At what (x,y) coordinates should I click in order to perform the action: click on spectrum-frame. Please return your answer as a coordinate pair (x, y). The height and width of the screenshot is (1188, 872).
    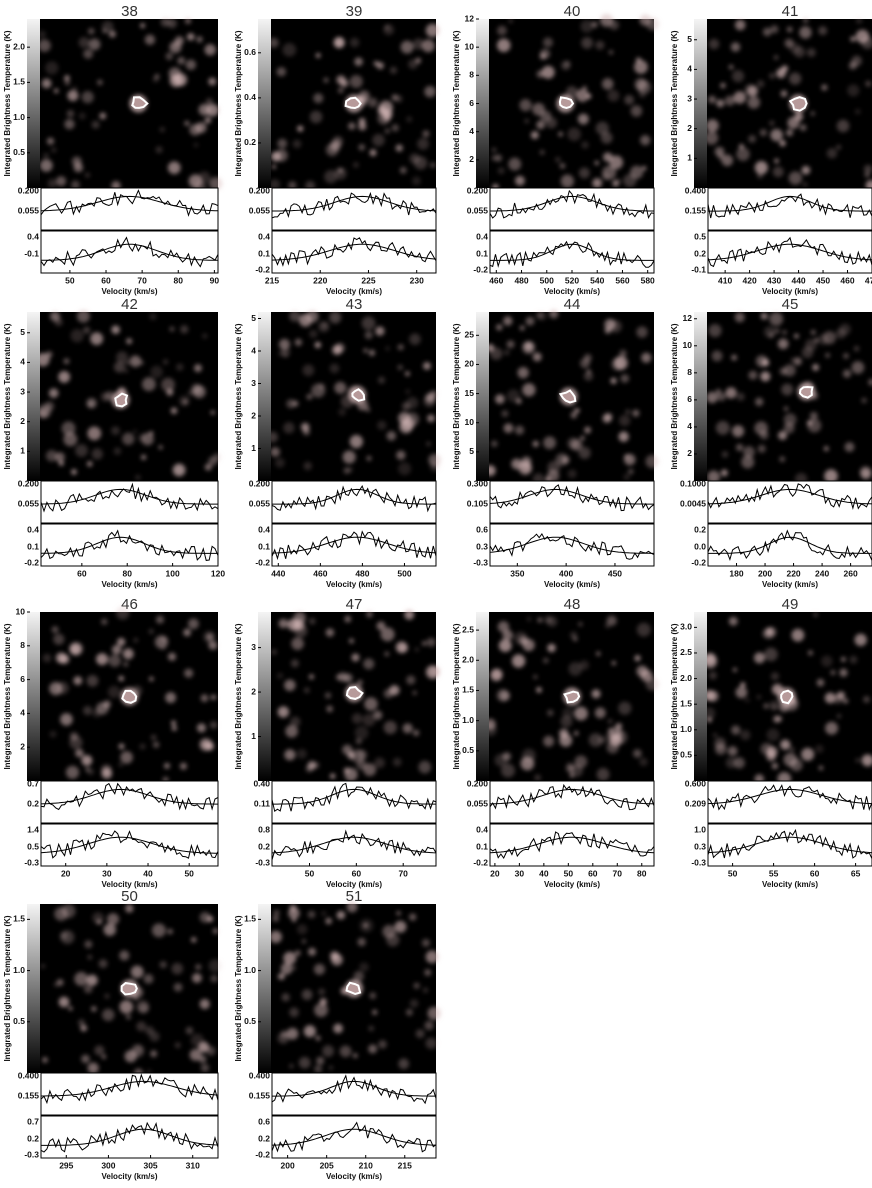
    Looking at the image, I should click on (129, 545).